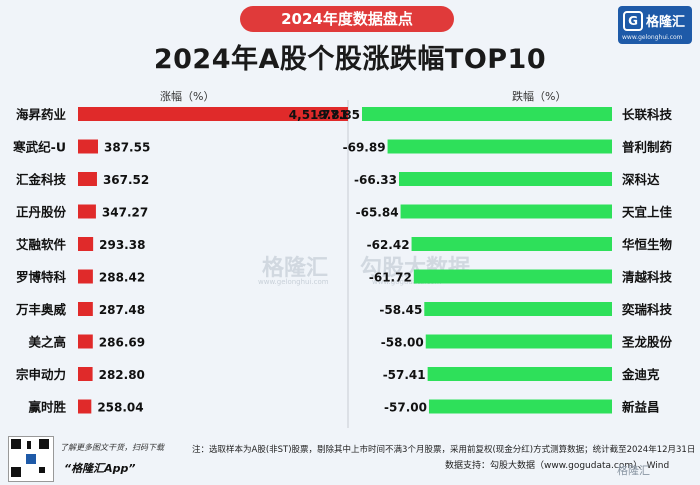 The height and width of the screenshot is (485, 700). I want to click on loss-value-label: -58.00, so click(402, 343).